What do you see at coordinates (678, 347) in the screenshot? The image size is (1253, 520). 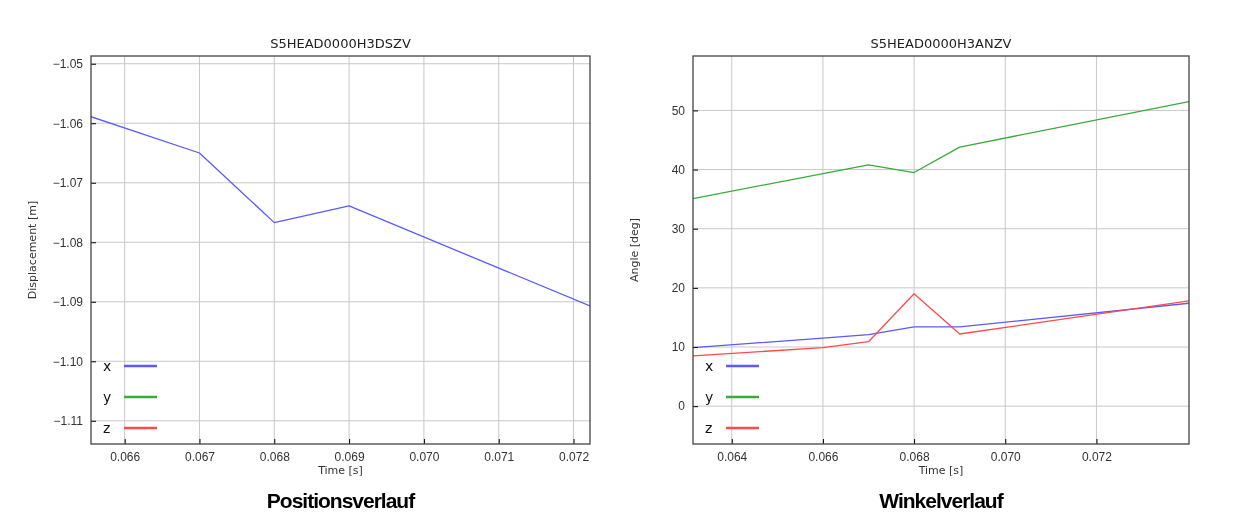 I see `y-tick-label: 10` at bounding box center [678, 347].